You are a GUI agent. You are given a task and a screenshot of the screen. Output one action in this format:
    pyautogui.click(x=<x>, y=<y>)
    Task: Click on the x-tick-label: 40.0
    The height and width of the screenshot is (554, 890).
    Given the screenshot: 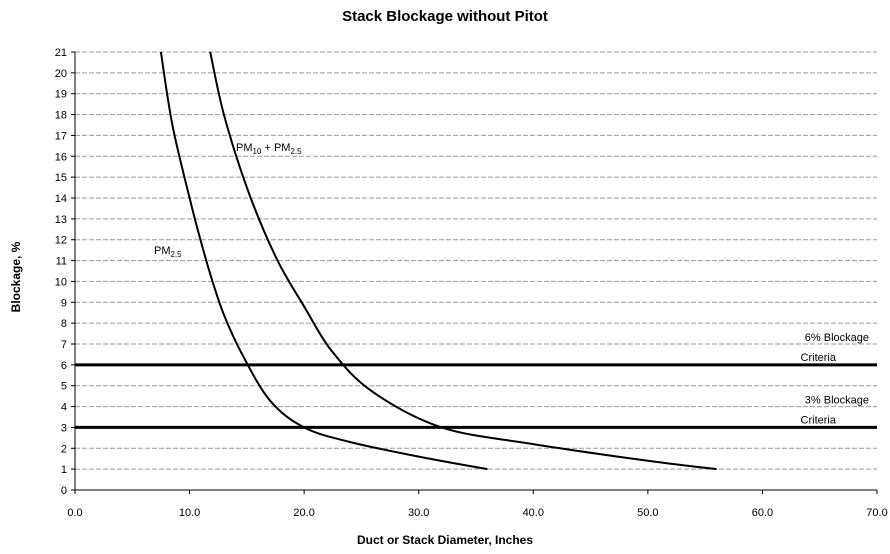 What is the action you would take?
    pyautogui.click(x=533, y=513)
    